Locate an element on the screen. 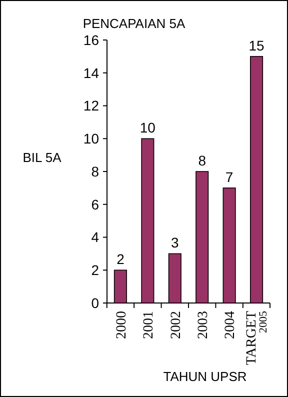  y-tick-label: 8 is located at coordinates (95, 171).